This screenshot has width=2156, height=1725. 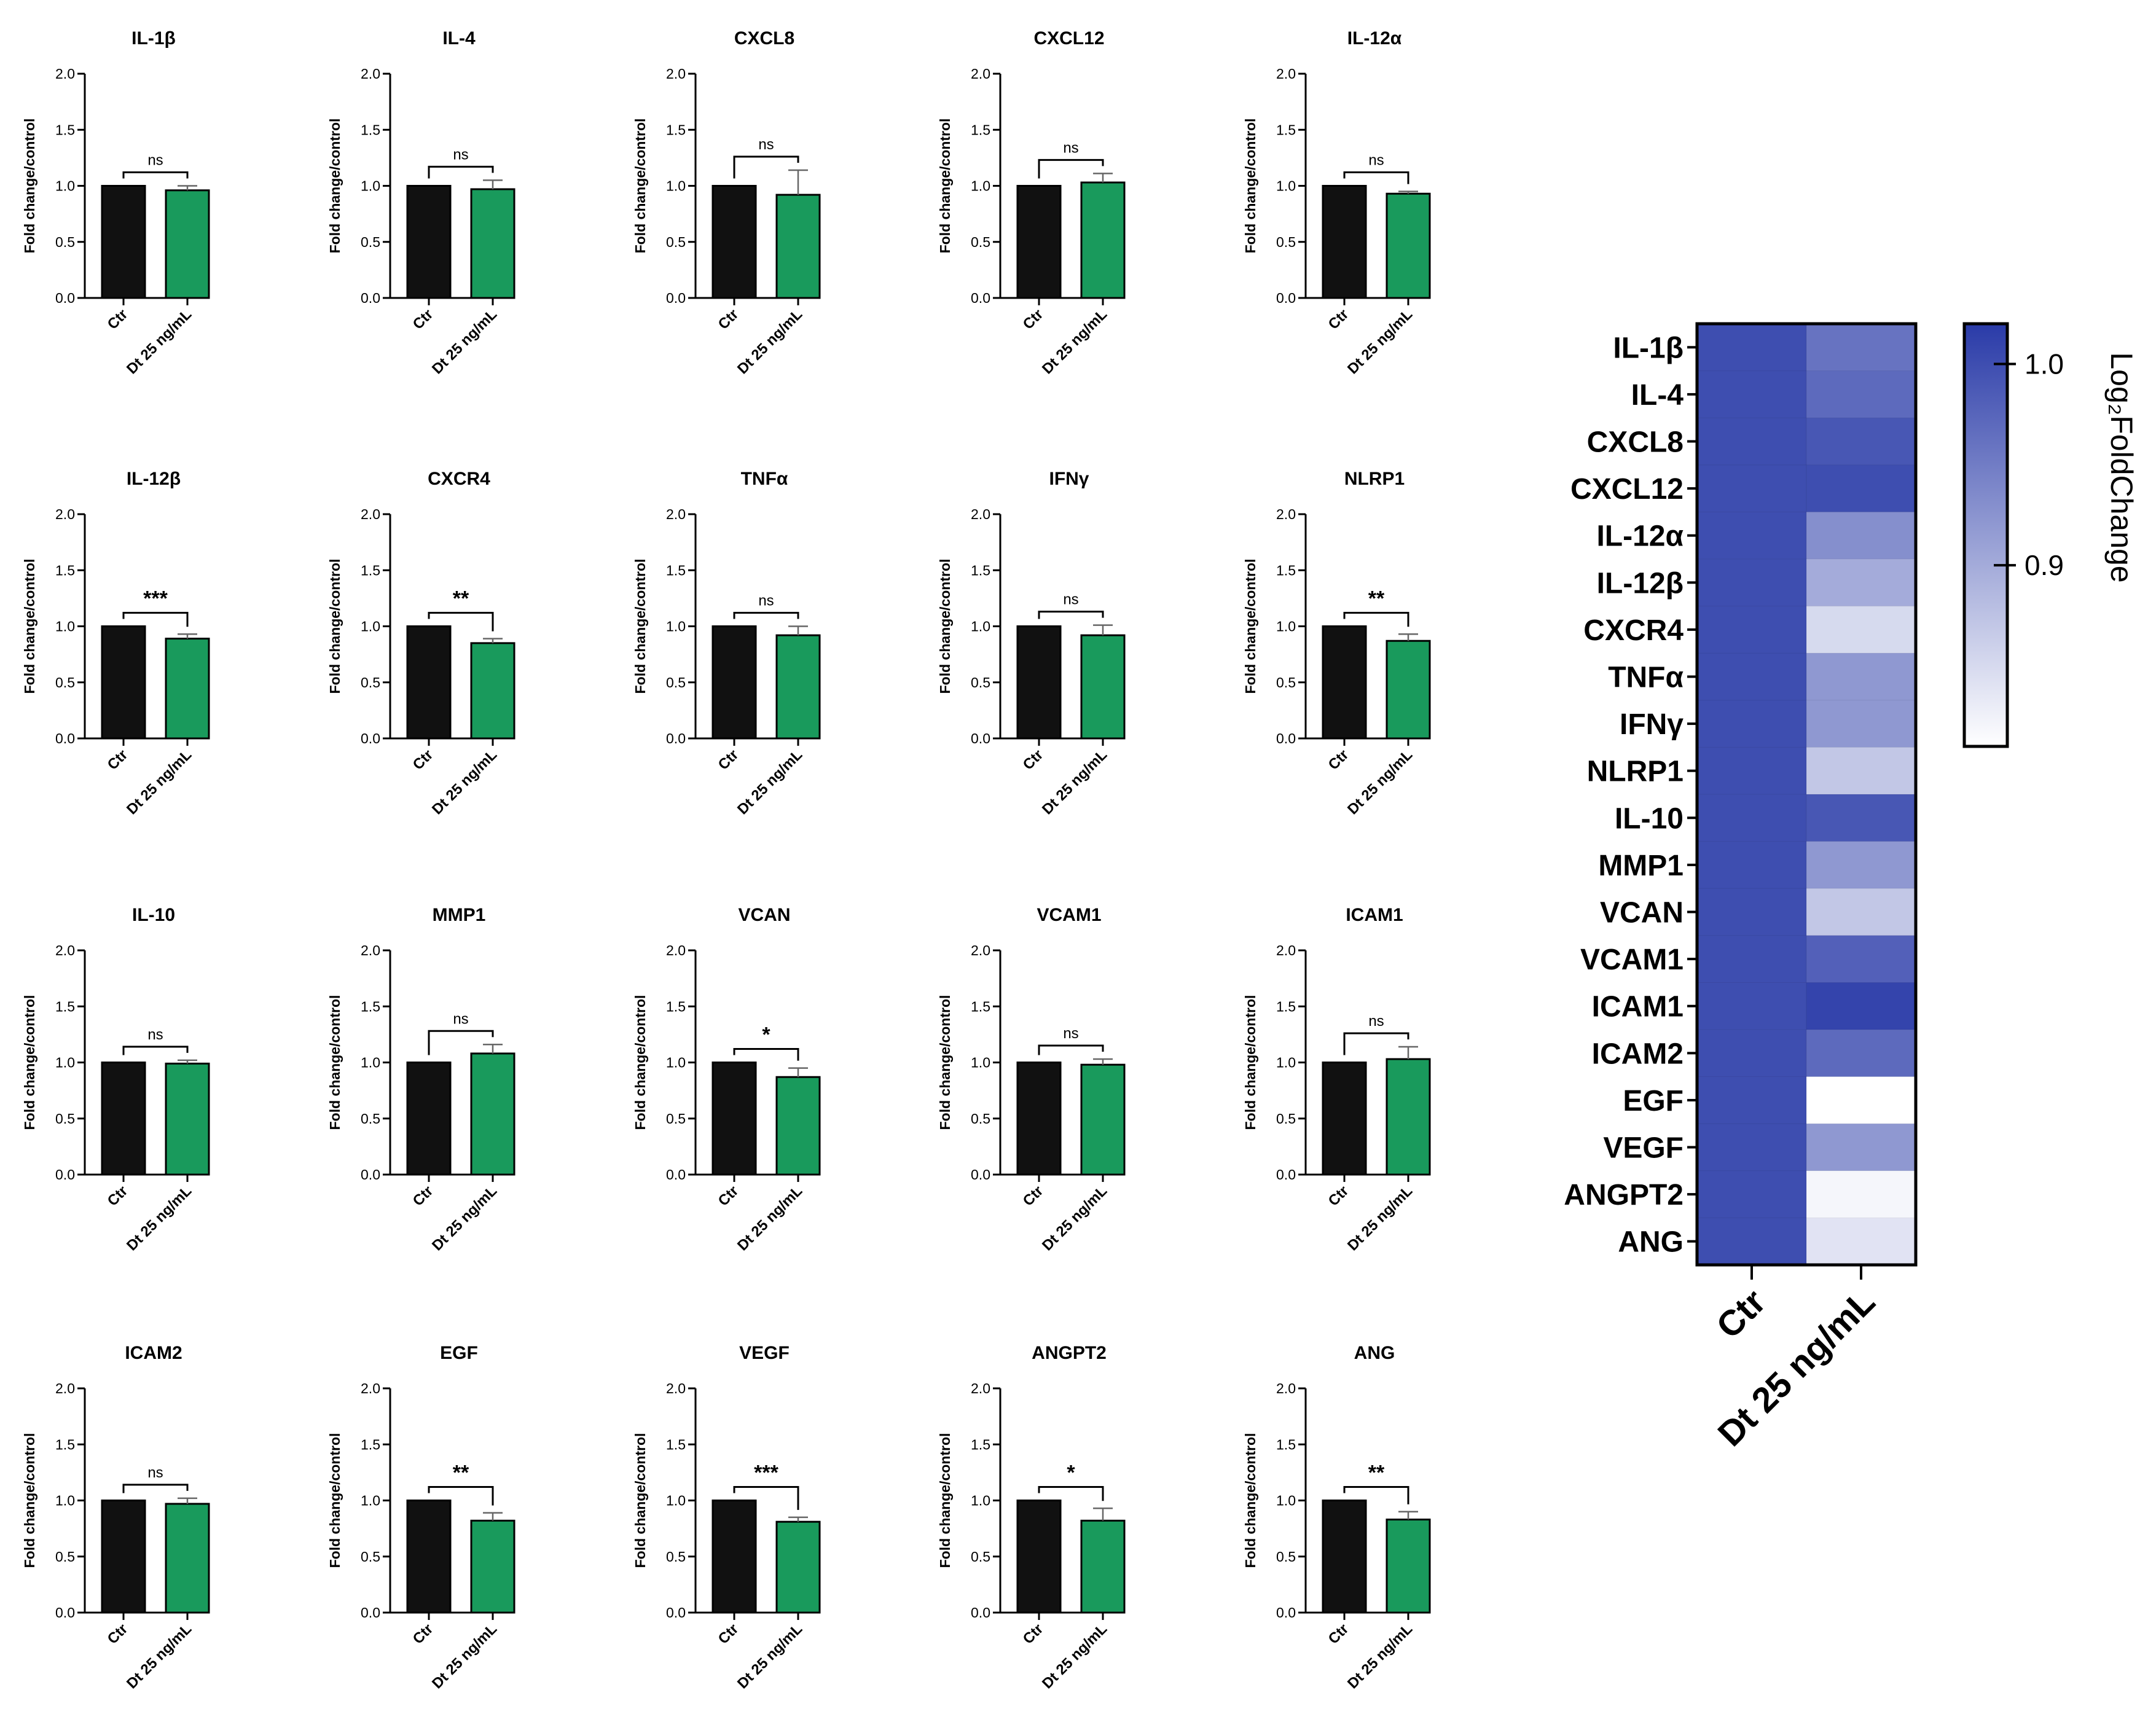 What do you see at coordinates (1071, 1473) in the screenshot?
I see `significance-label: *` at bounding box center [1071, 1473].